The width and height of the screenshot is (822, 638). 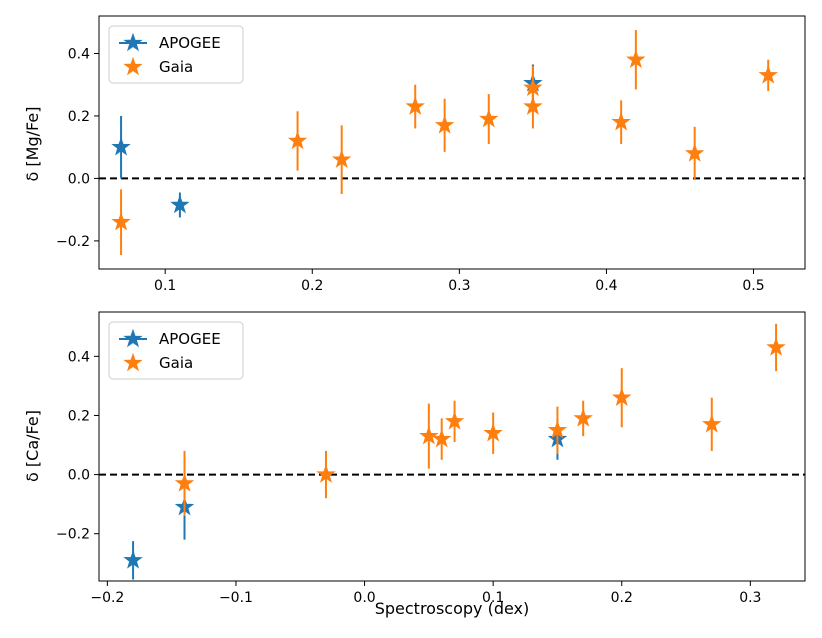 What do you see at coordinates (133, 42) in the screenshot?
I see `mg-fe-legend-apogee-marker` at bounding box center [133, 42].